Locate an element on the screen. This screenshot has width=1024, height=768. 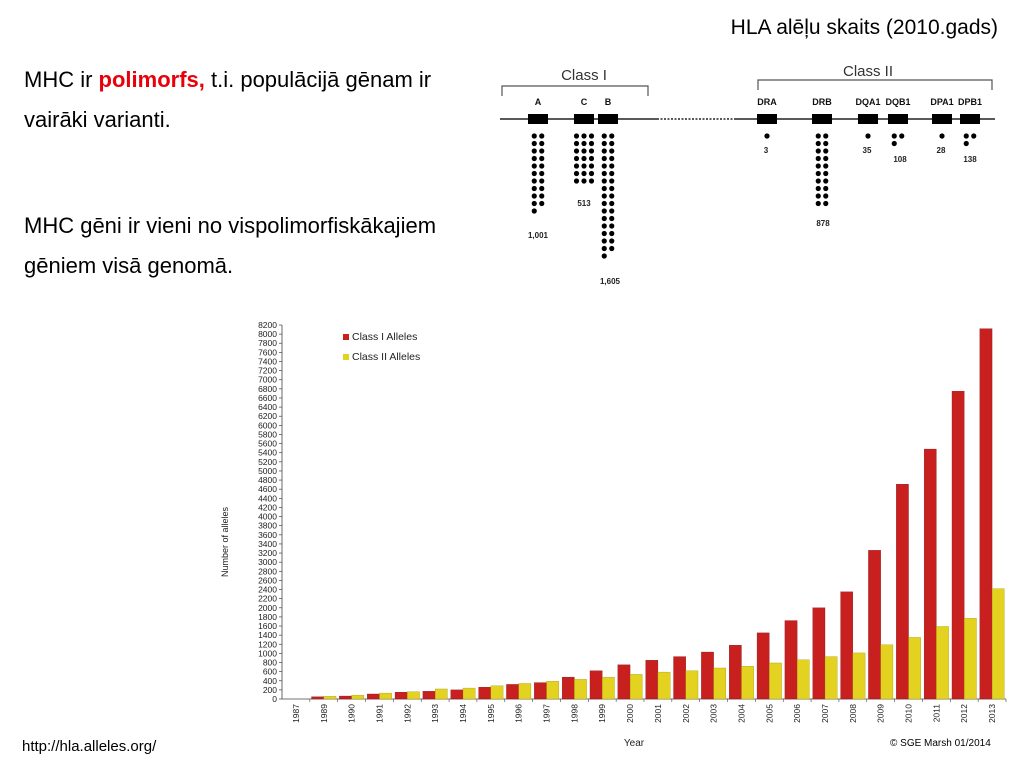
allele-dots-dpa1 is located at coordinates (942, 136).